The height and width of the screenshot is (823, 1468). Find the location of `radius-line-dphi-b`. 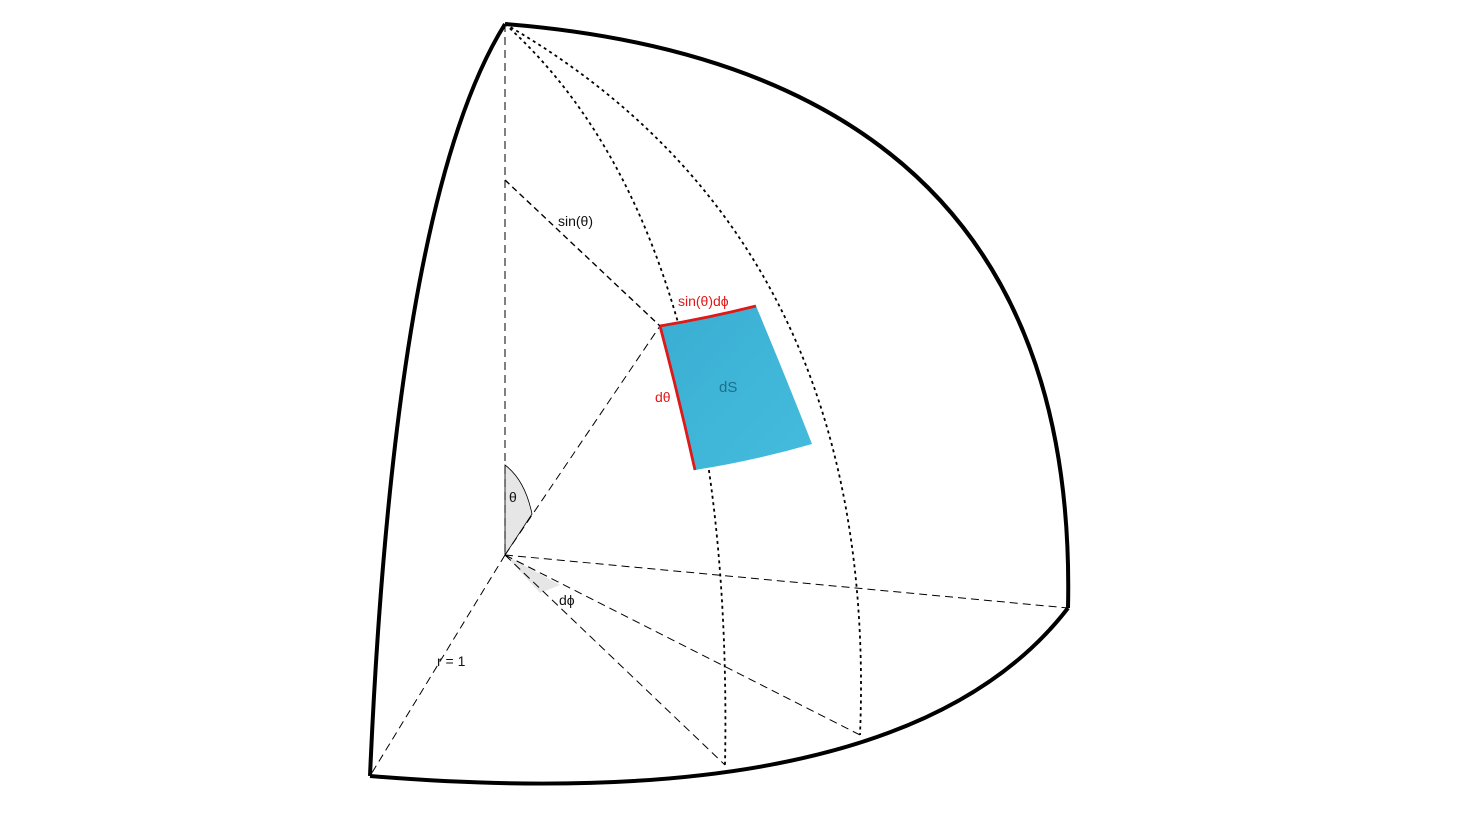

radius-line-dphi-b is located at coordinates (682, 645).